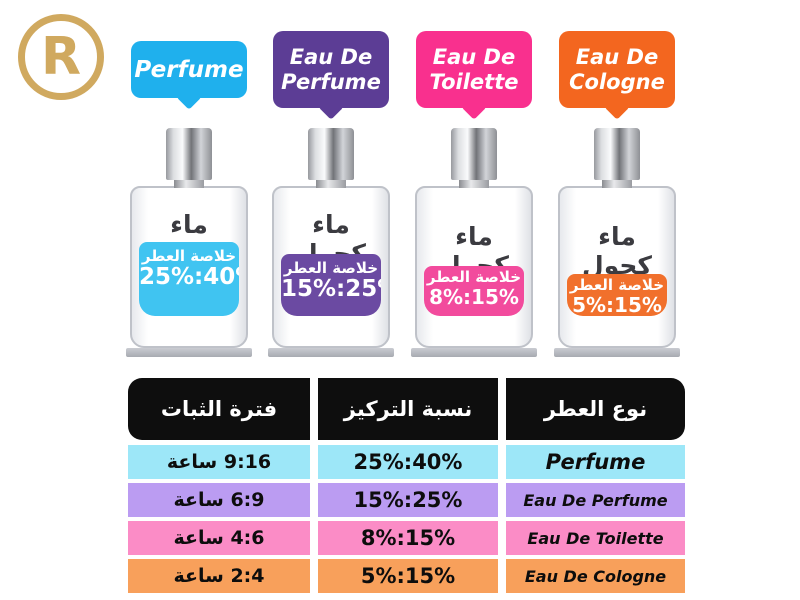 This screenshot has height=600, width=800. What do you see at coordinates (595, 538) in the screenshot?
I see `type-cell: Eau De Toilette` at bounding box center [595, 538].